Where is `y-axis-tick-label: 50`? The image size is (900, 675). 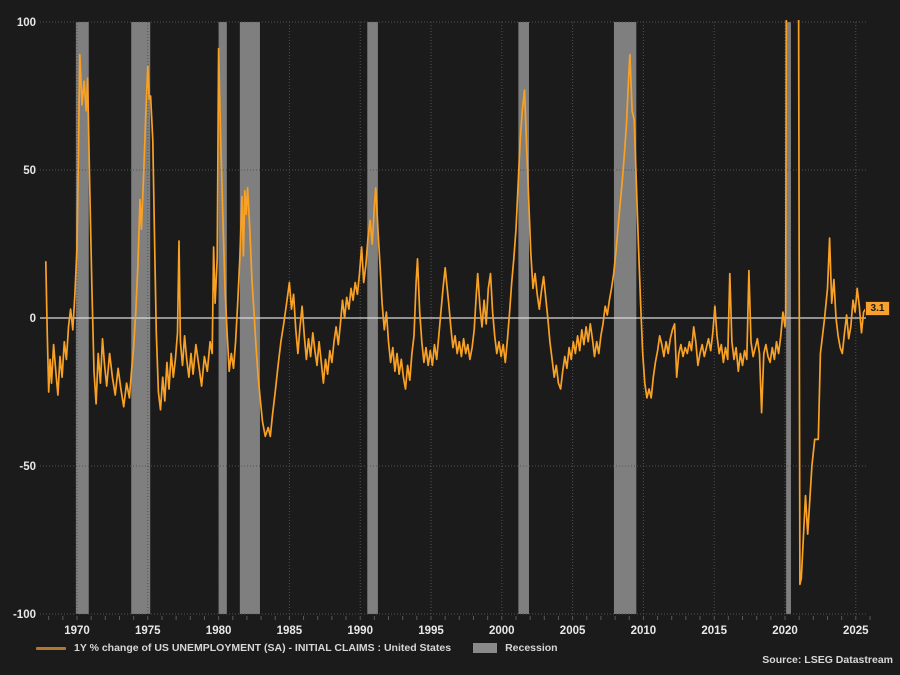
y-axis-tick-label: 50 is located at coordinates (29, 171).